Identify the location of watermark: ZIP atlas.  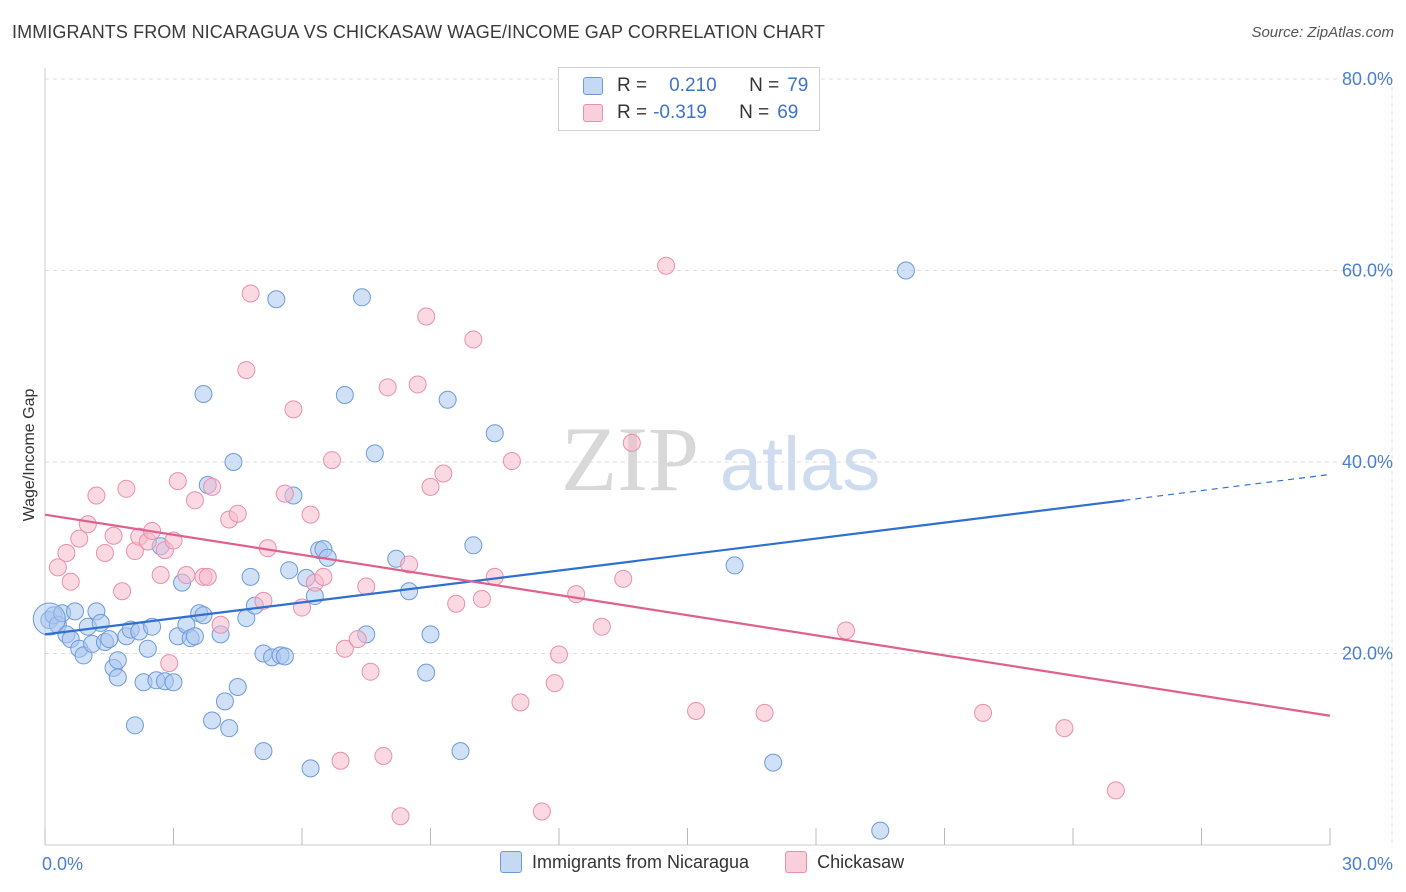
(720, 459).